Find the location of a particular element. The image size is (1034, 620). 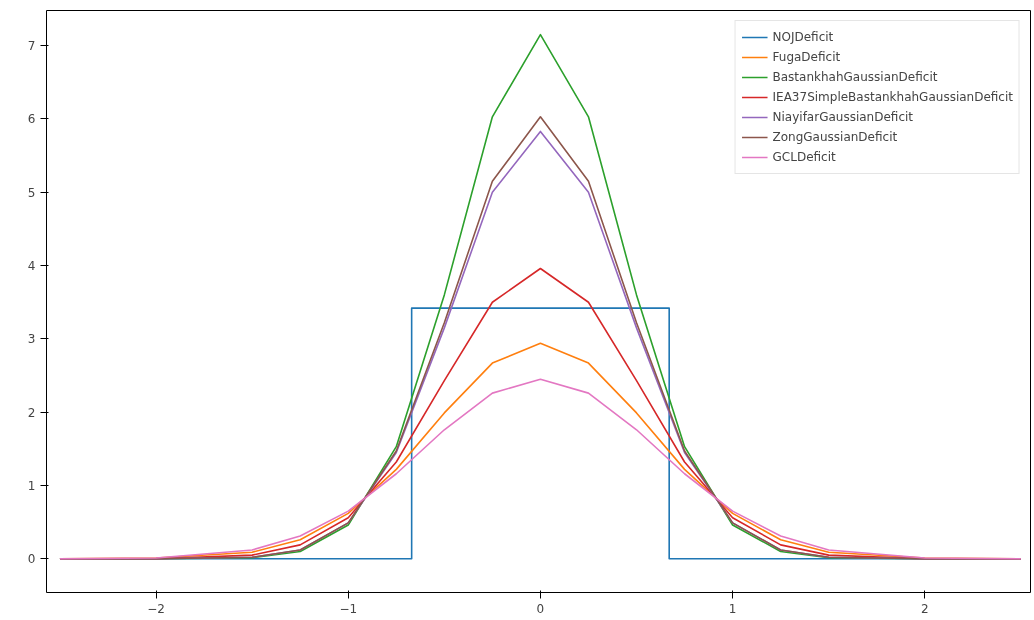

legend-label: NOJDeficit is located at coordinates (803, 37).